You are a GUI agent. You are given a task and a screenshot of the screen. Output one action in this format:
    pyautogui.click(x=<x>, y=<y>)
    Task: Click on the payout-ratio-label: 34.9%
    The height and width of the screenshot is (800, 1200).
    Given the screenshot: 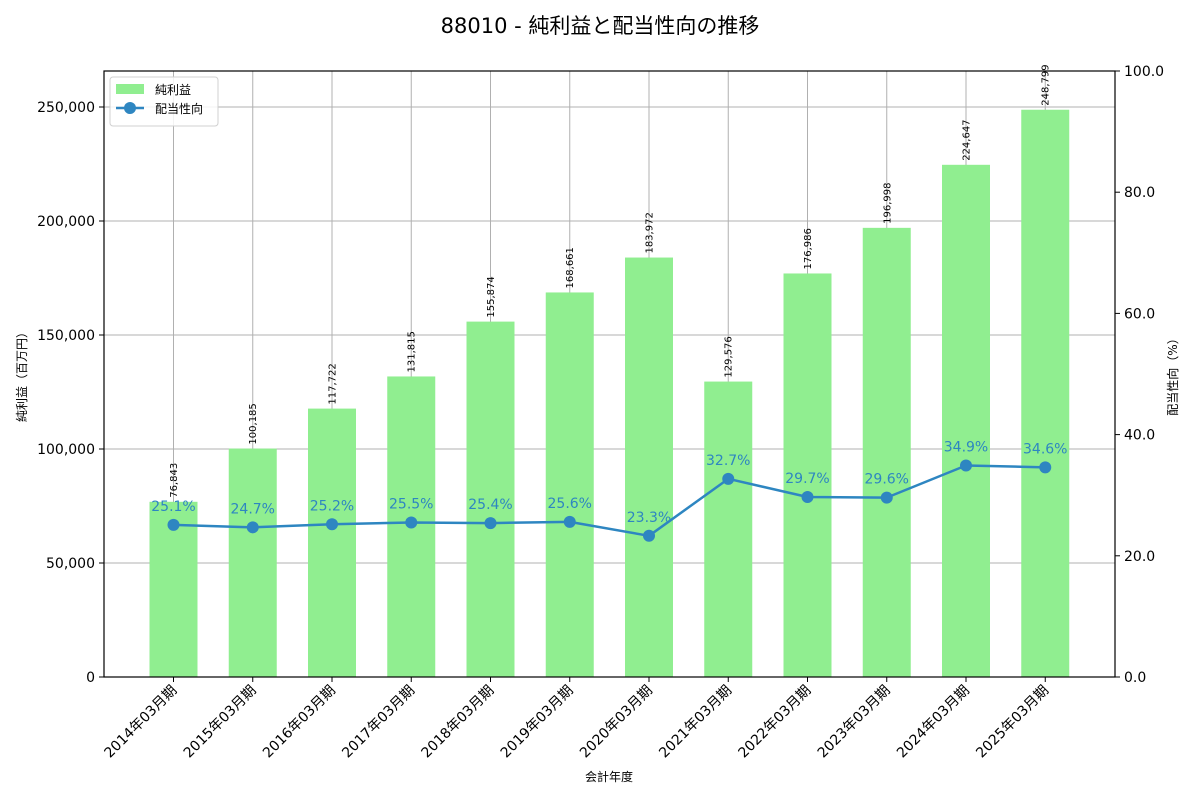 What is the action you would take?
    pyautogui.click(x=966, y=448)
    